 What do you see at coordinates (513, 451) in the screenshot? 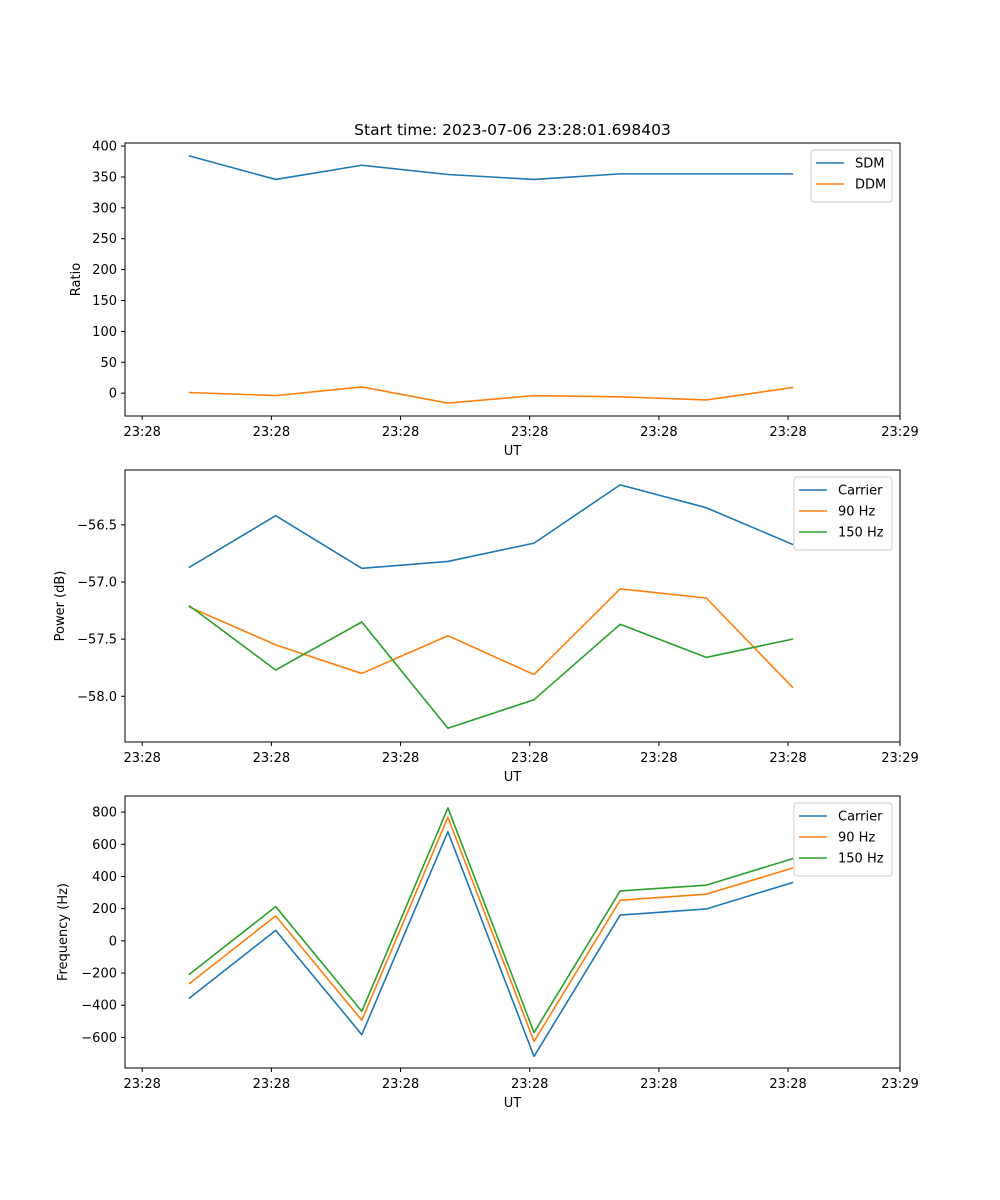
I see `ratio-x-axis-label: UT` at bounding box center [513, 451].